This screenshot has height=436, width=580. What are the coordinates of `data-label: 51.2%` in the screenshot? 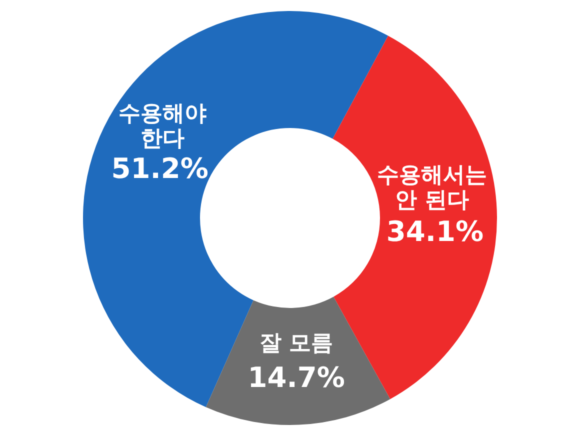 It's located at (159, 169).